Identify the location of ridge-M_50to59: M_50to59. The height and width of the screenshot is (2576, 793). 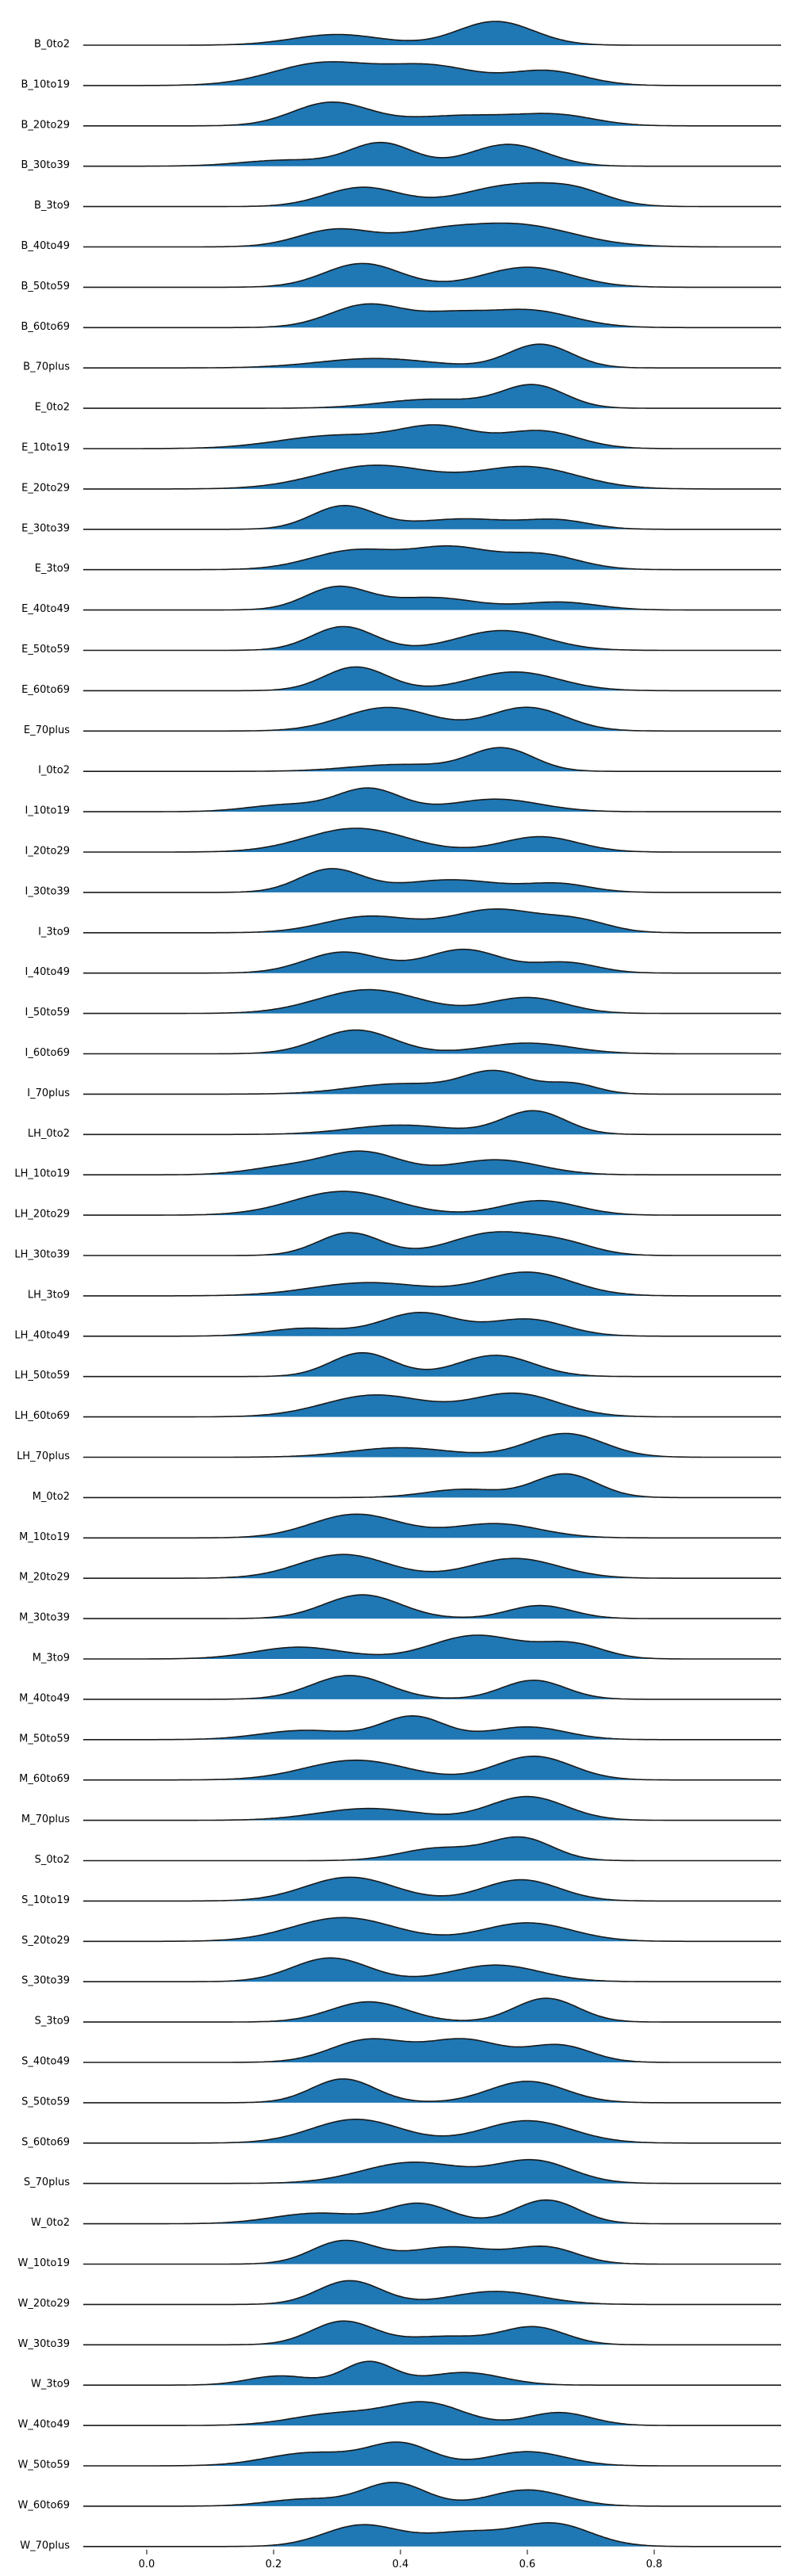
(400, 1729).